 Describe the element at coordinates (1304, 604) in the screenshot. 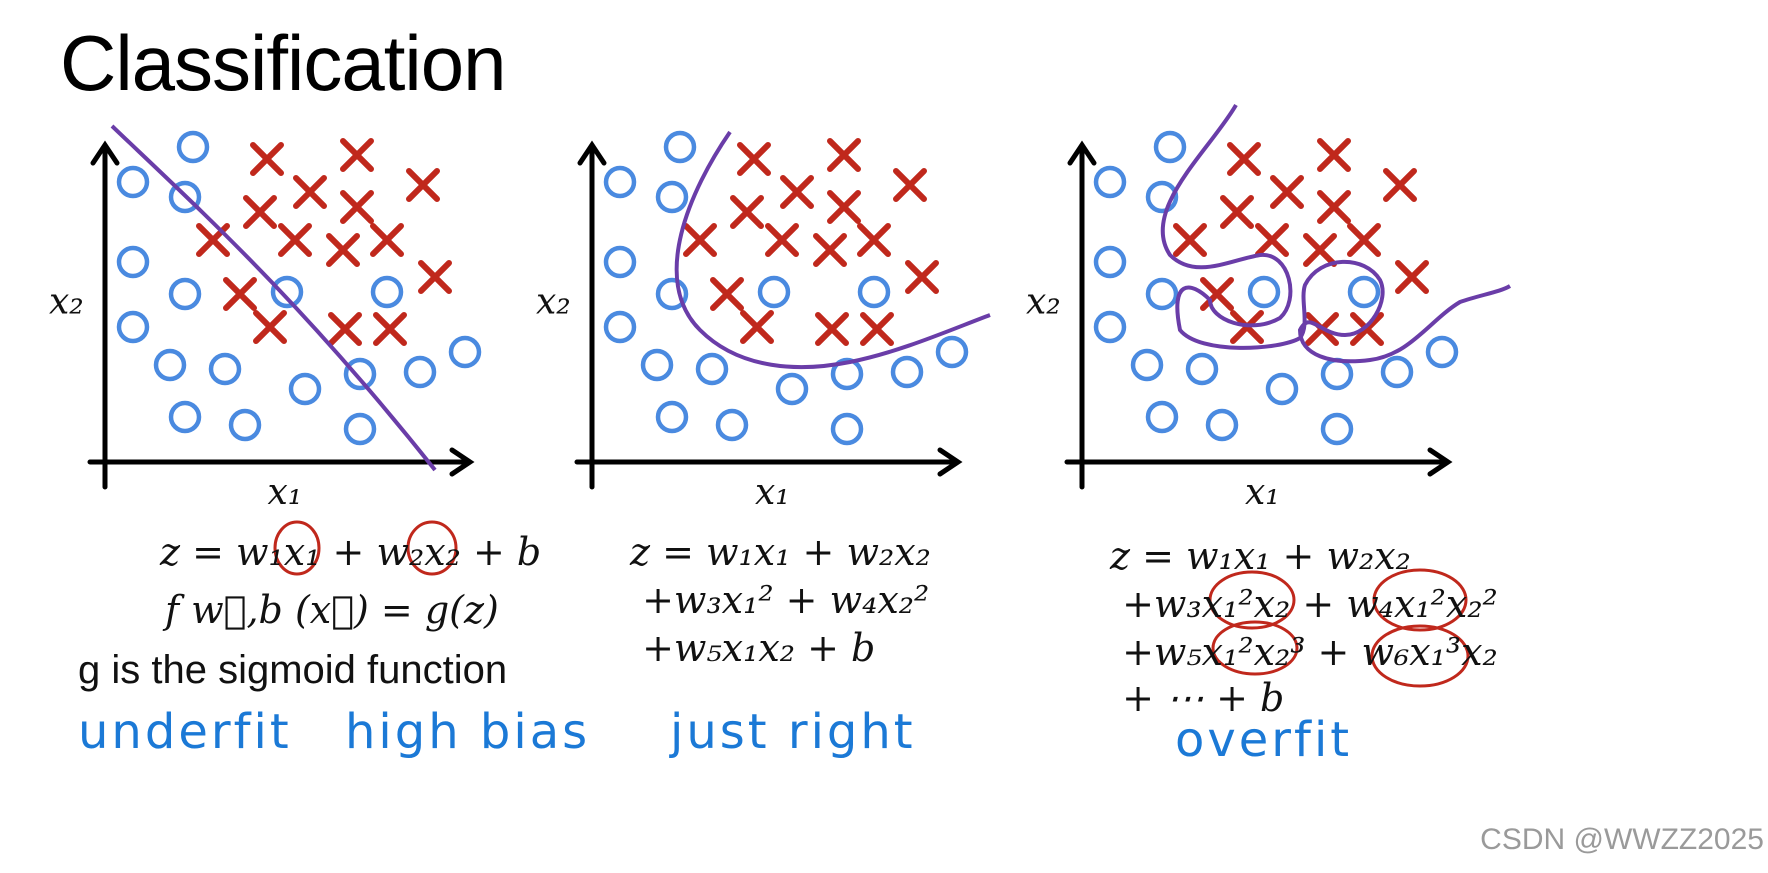

I see `panel3-equation-2: +w₃x₁²x₂ + w₄x₁²x₂²` at that location.